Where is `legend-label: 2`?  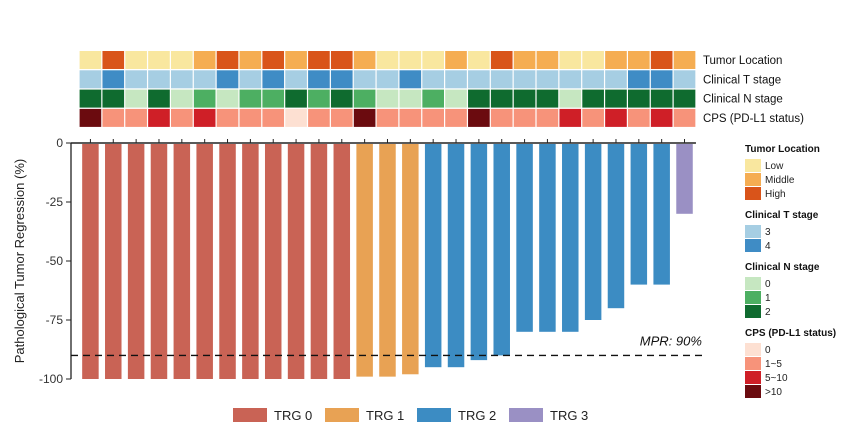
legend-label: 2 is located at coordinates (768, 312).